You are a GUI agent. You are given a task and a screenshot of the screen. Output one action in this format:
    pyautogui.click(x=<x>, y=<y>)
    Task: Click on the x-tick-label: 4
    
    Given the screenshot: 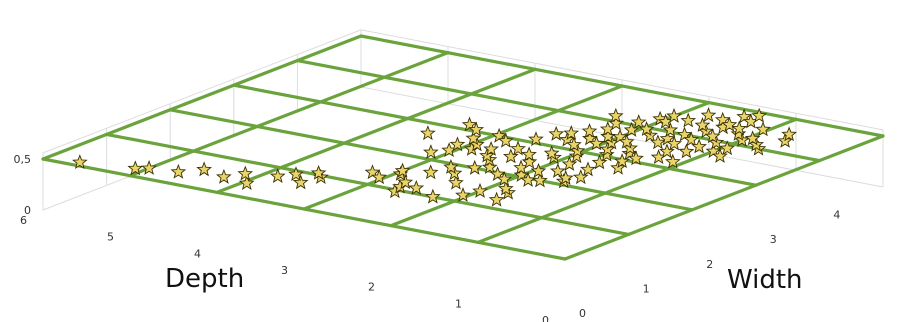 What is the action you would take?
    pyautogui.click(x=836, y=215)
    